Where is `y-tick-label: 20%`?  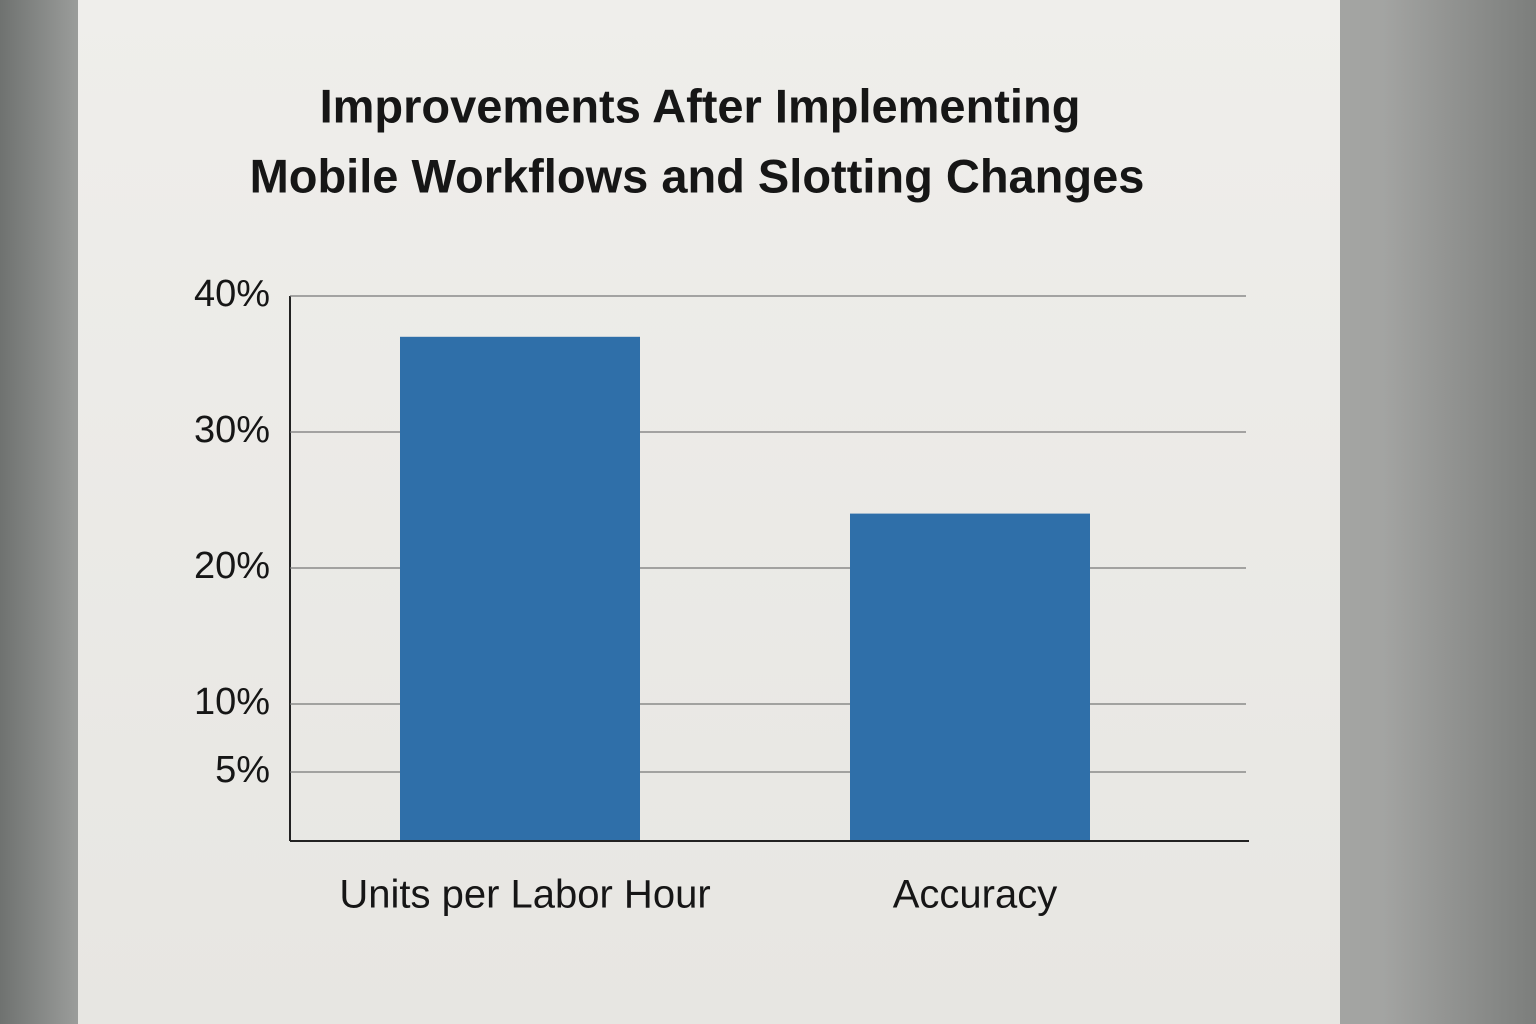 y-tick-label: 20% is located at coordinates (232, 566).